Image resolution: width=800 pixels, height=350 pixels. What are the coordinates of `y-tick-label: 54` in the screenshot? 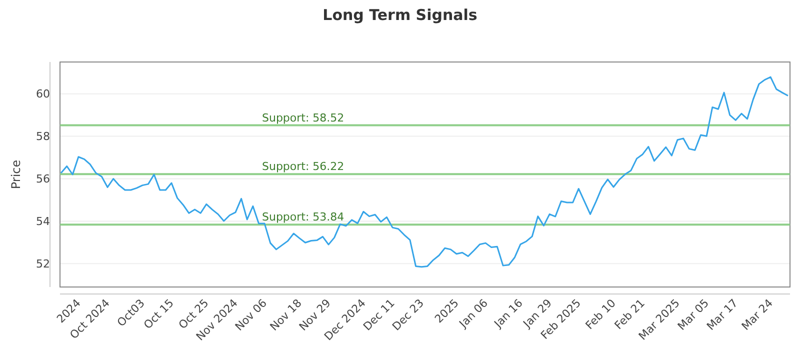 It's located at (43, 221).